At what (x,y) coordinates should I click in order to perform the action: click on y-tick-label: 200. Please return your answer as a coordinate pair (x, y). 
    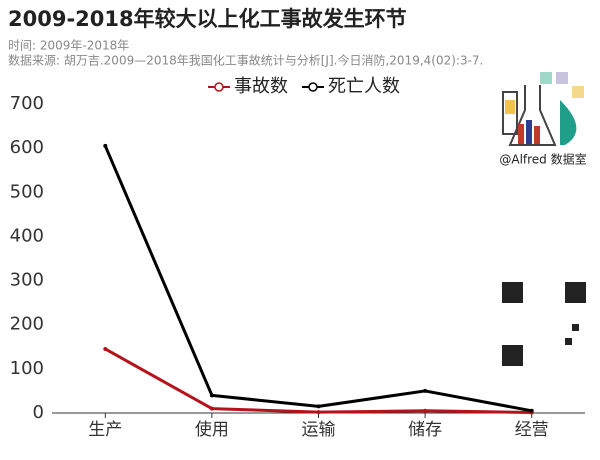
    Looking at the image, I should click on (27, 324).